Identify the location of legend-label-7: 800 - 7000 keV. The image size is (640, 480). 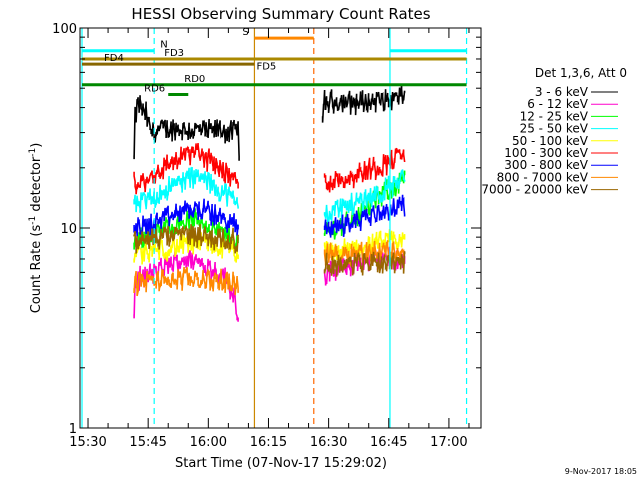
(543, 177).